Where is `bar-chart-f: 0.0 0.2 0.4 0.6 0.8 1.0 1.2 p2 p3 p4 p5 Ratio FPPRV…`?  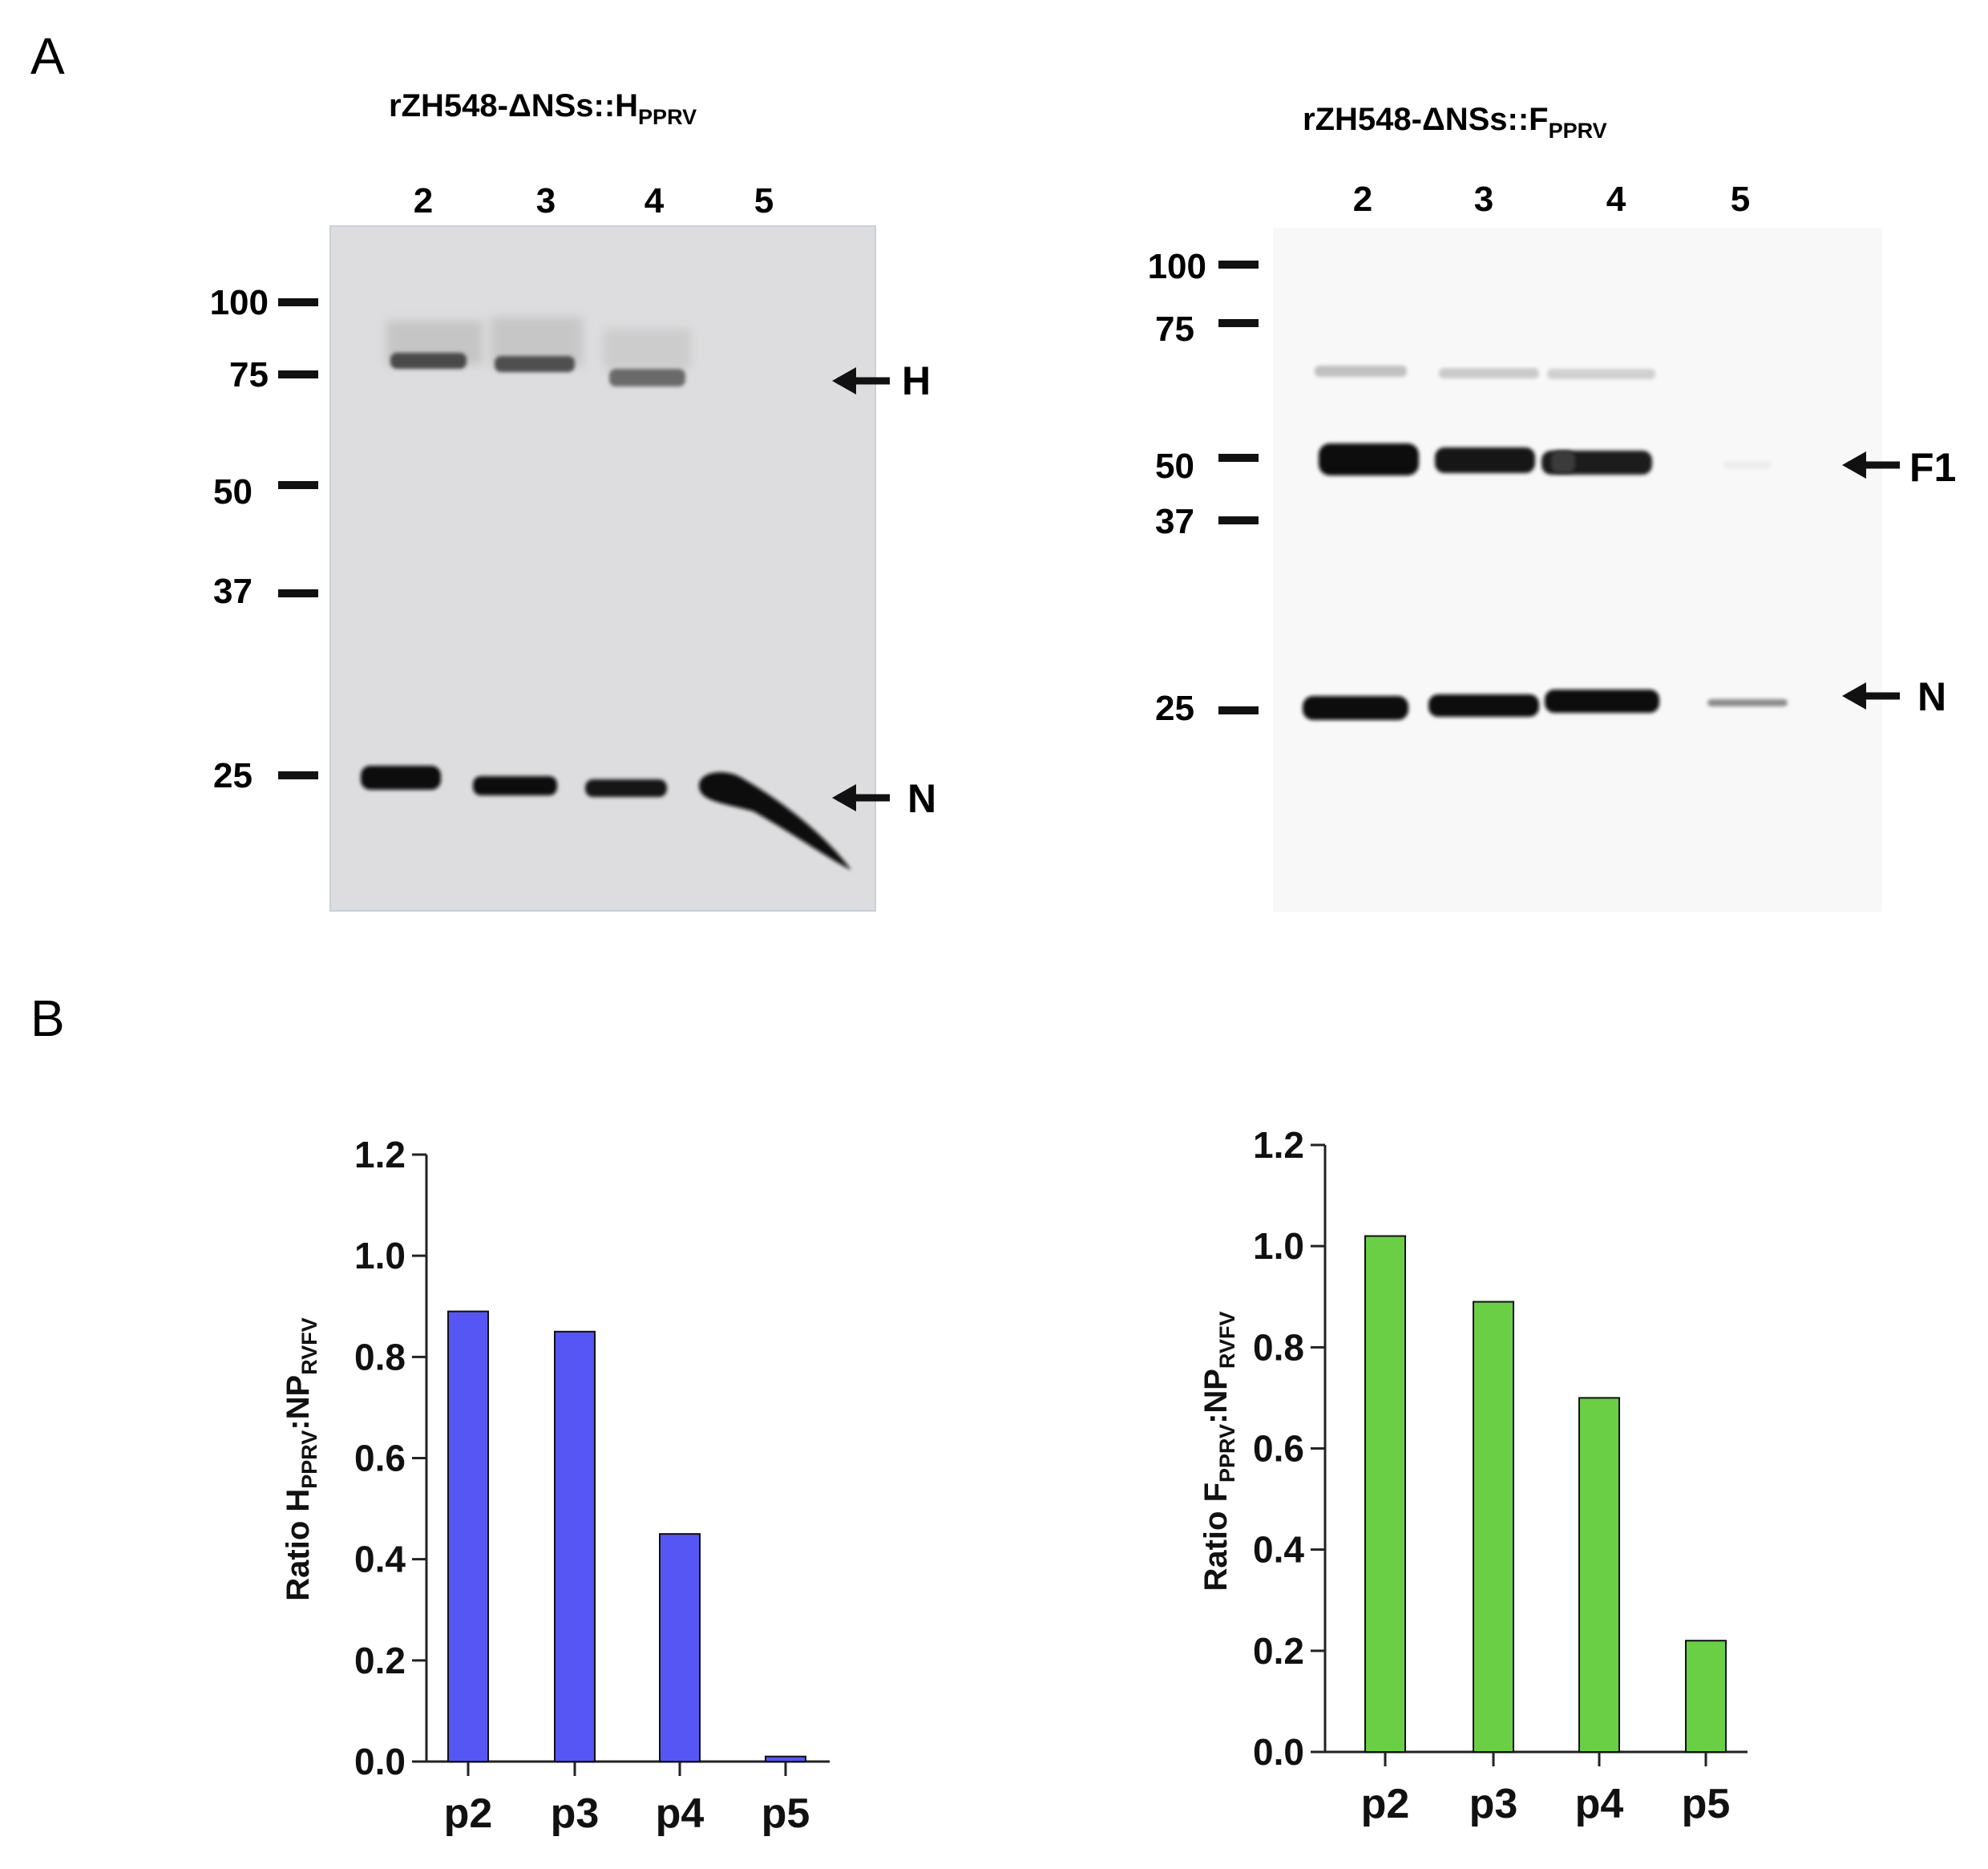 bar-chart-f: 0.0 0.2 0.4 0.6 0.8 1.0 1.2 p2 p3 p4 p5 Ratio FPPRV… is located at coordinates (1473, 1475).